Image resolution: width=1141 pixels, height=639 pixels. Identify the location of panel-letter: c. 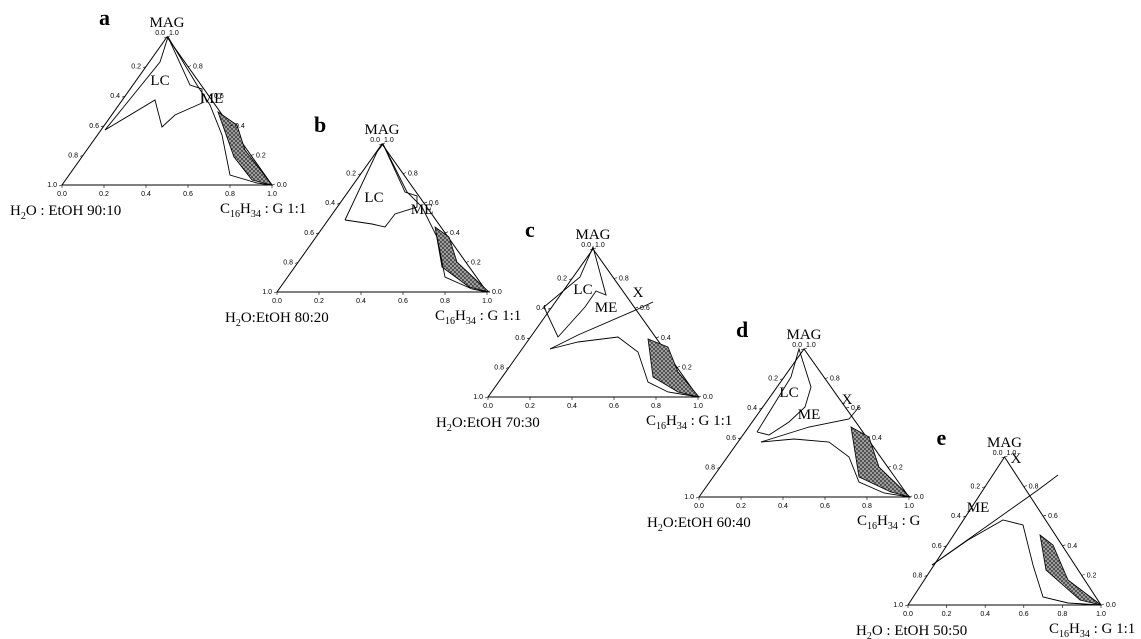
(530, 229).